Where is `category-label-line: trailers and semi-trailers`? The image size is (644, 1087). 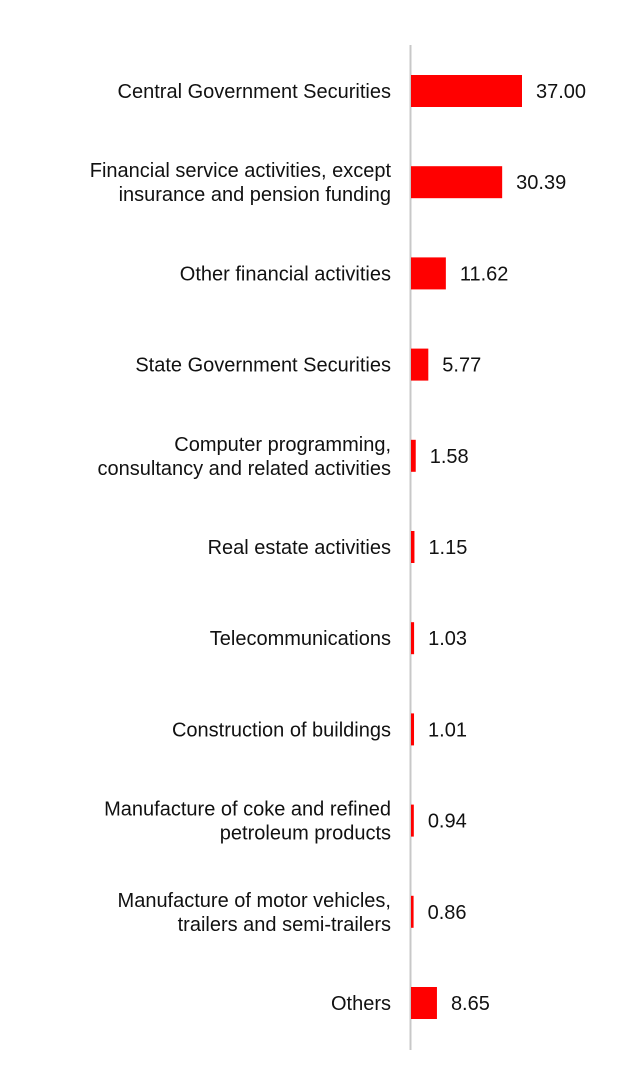
category-label-line: trailers and semi-trailers is located at coordinates (284, 925).